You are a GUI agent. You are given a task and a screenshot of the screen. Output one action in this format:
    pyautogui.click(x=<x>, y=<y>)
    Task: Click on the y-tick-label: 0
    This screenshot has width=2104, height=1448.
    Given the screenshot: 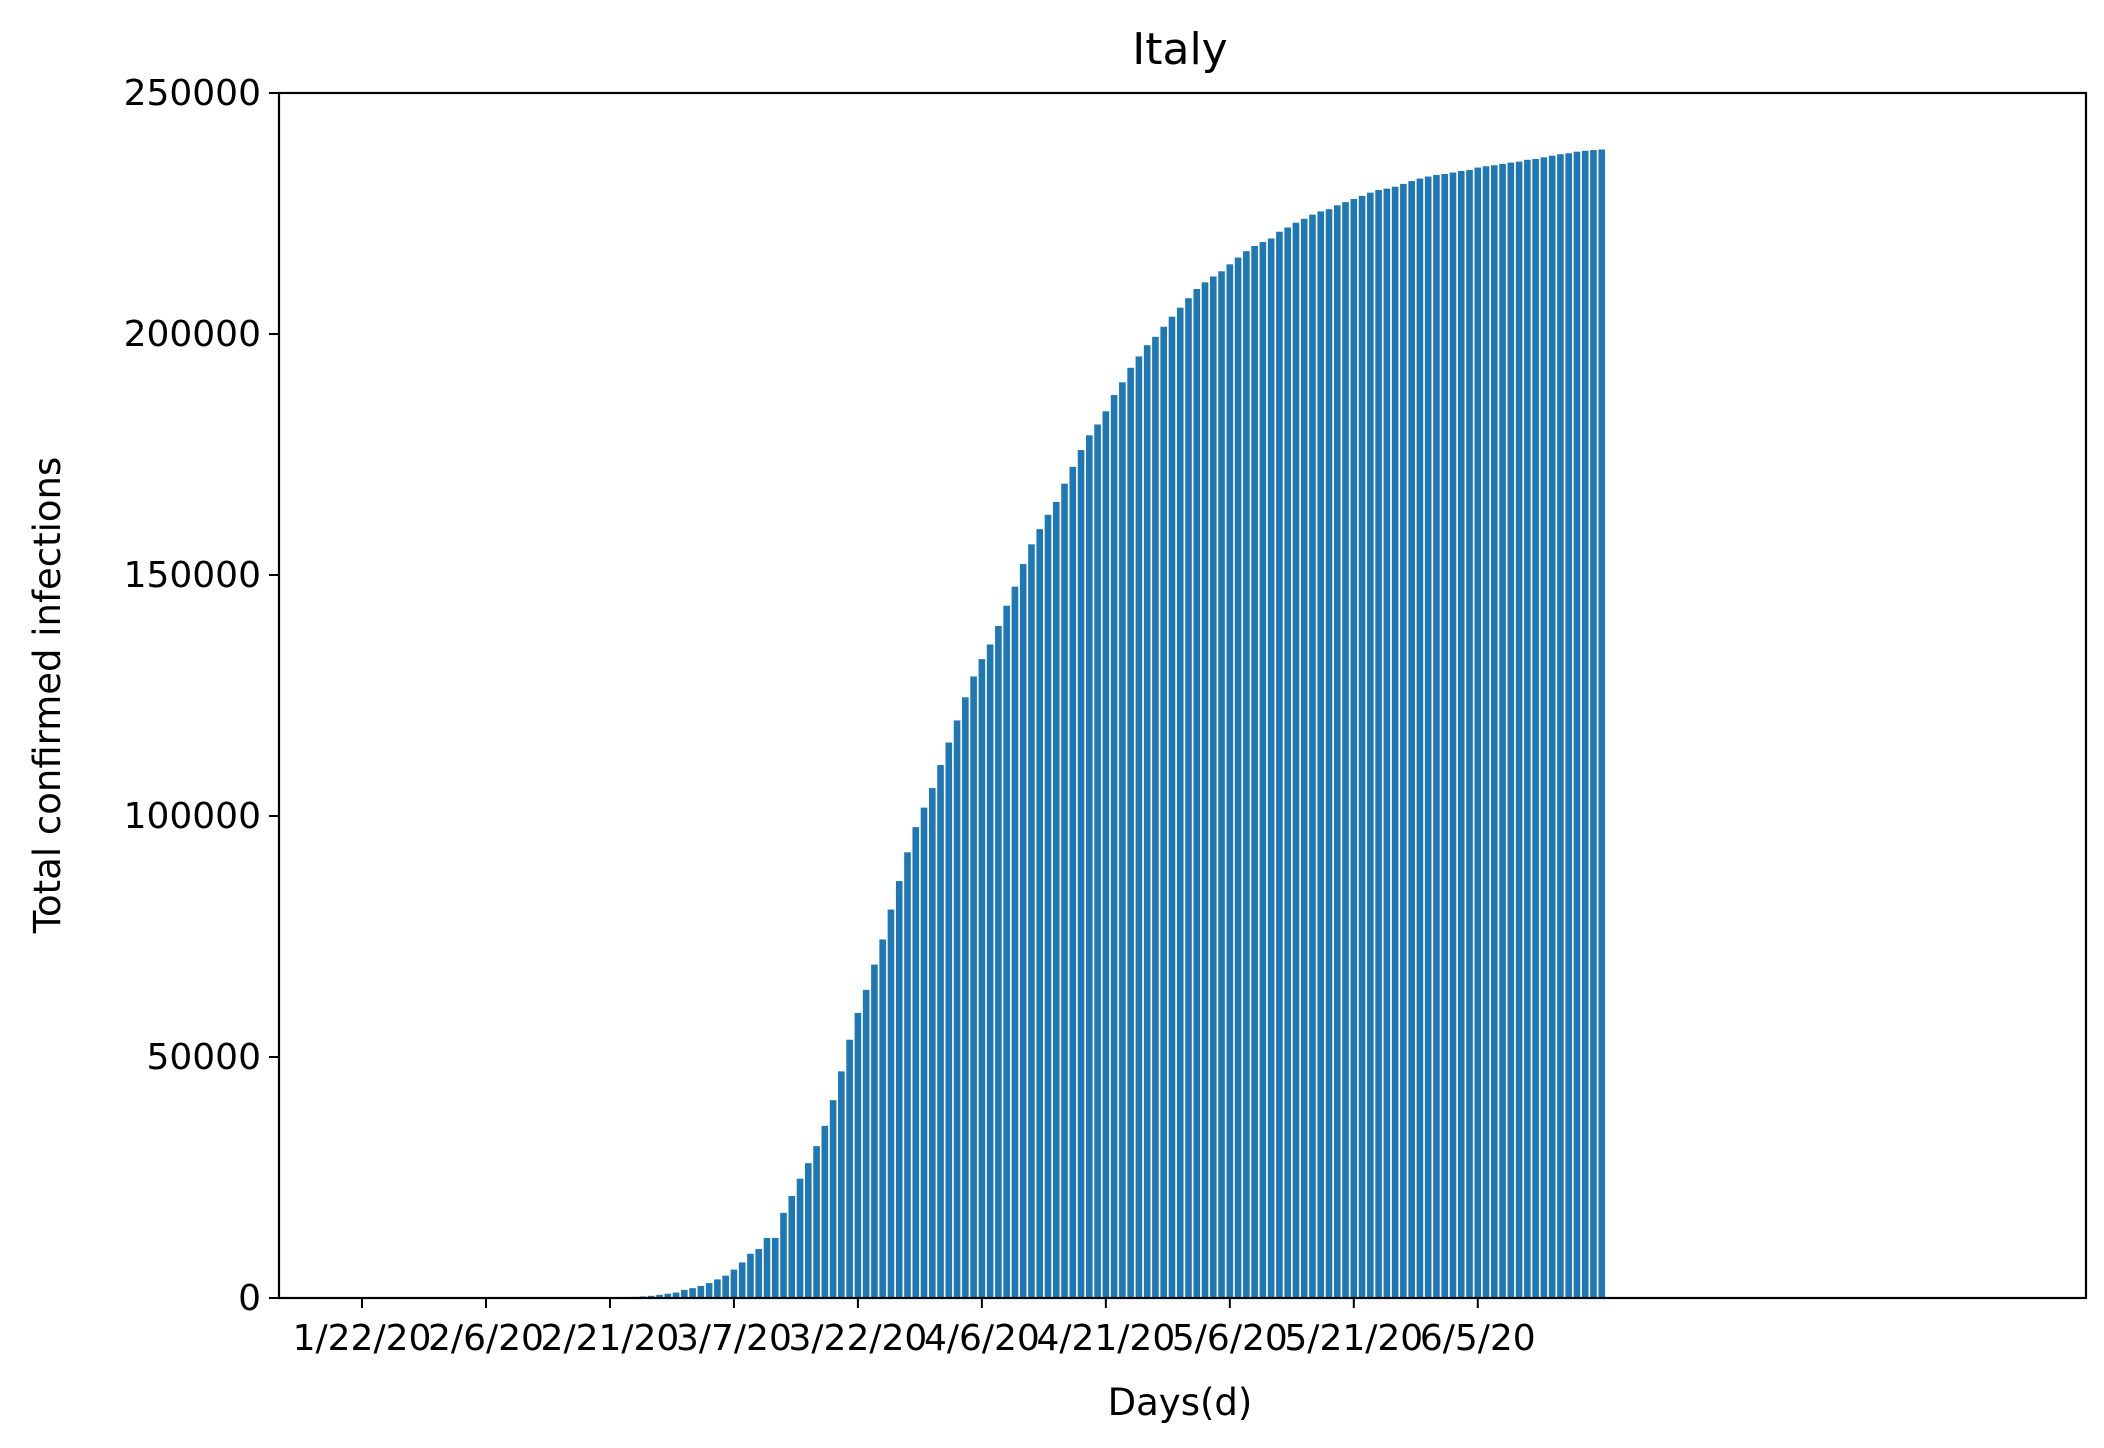 What is the action you would take?
    pyautogui.click(x=249, y=1298)
    